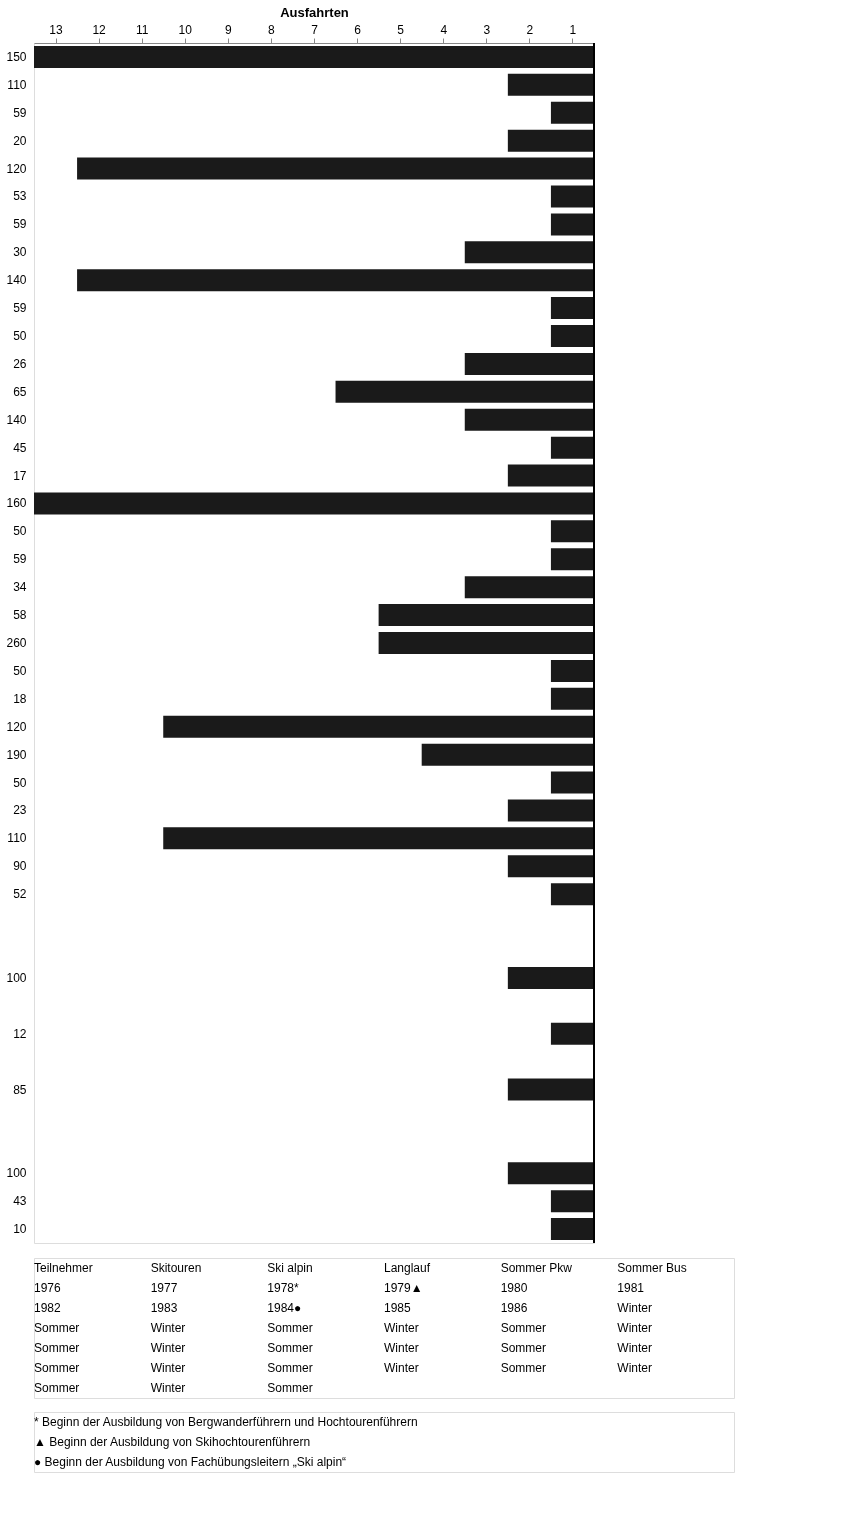 The image size is (858, 1540). What do you see at coordinates (190, 1462) in the screenshot?
I see `text: ● Beginn der Ausbildung von Fachübungsleitern „Ski alpin“` at bounding box center [190, 1462].